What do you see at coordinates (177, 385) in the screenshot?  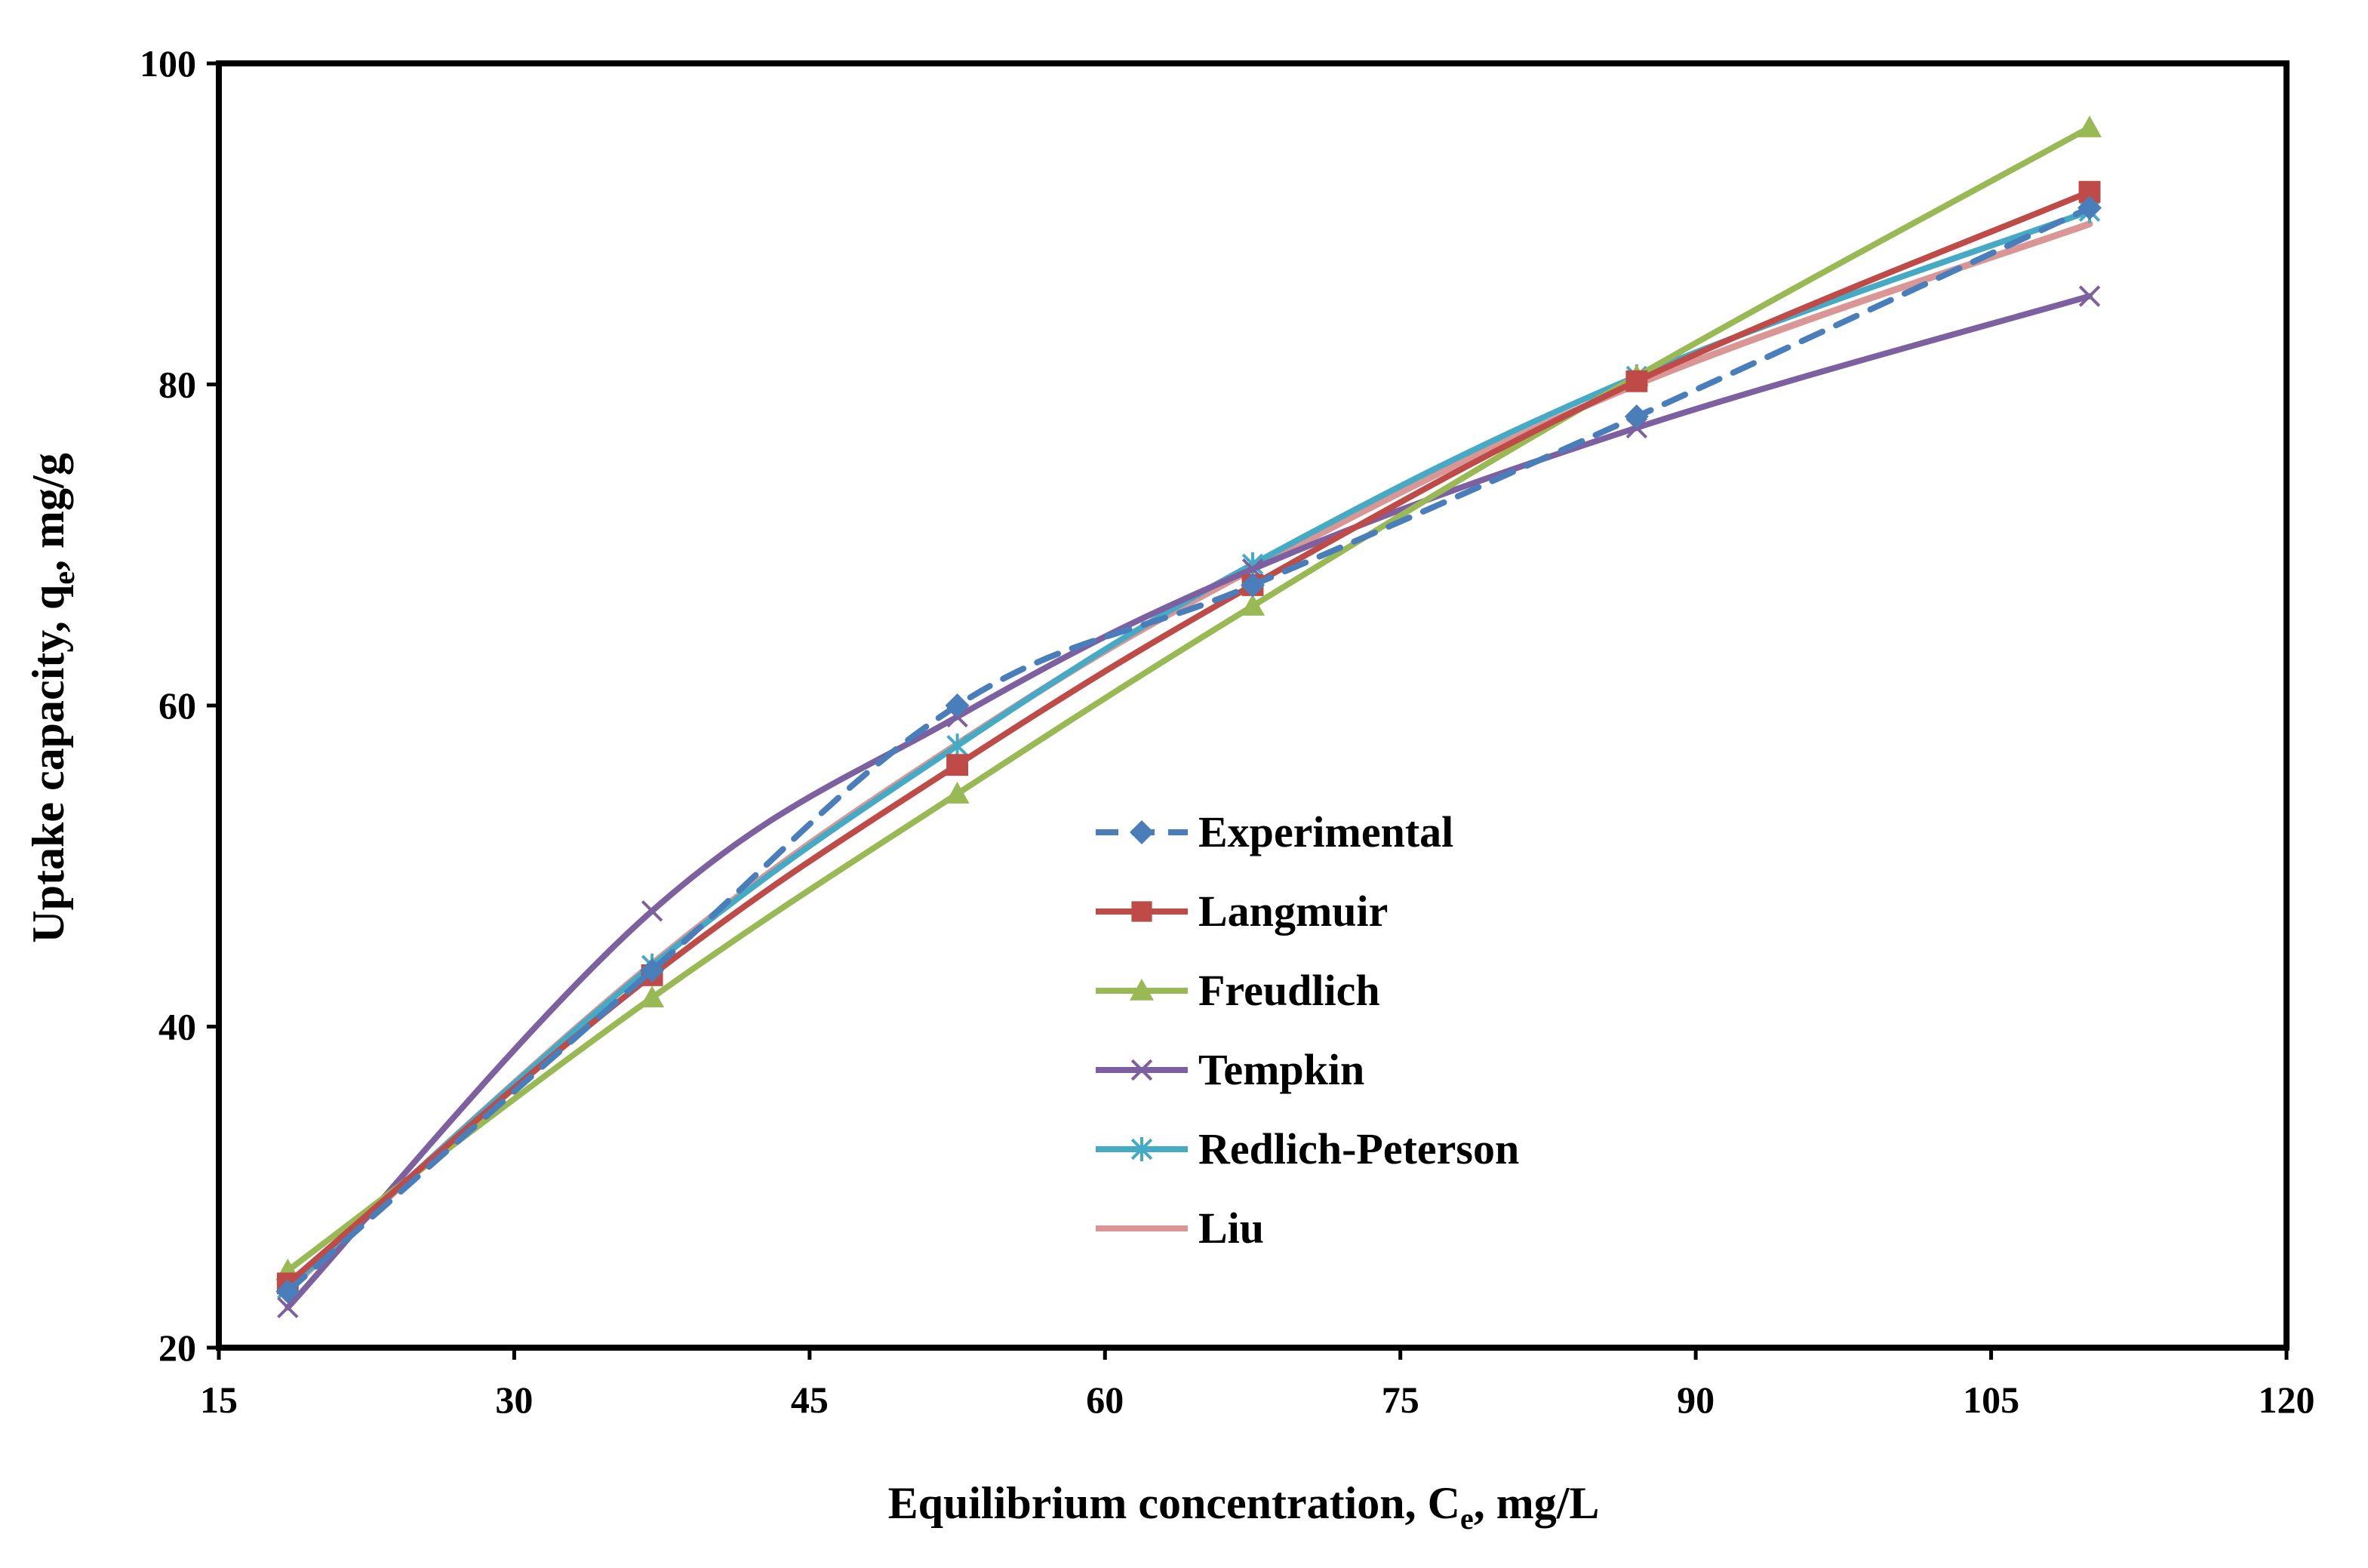 I see `y-tick-label: 80` at bounding box center [177, 385].